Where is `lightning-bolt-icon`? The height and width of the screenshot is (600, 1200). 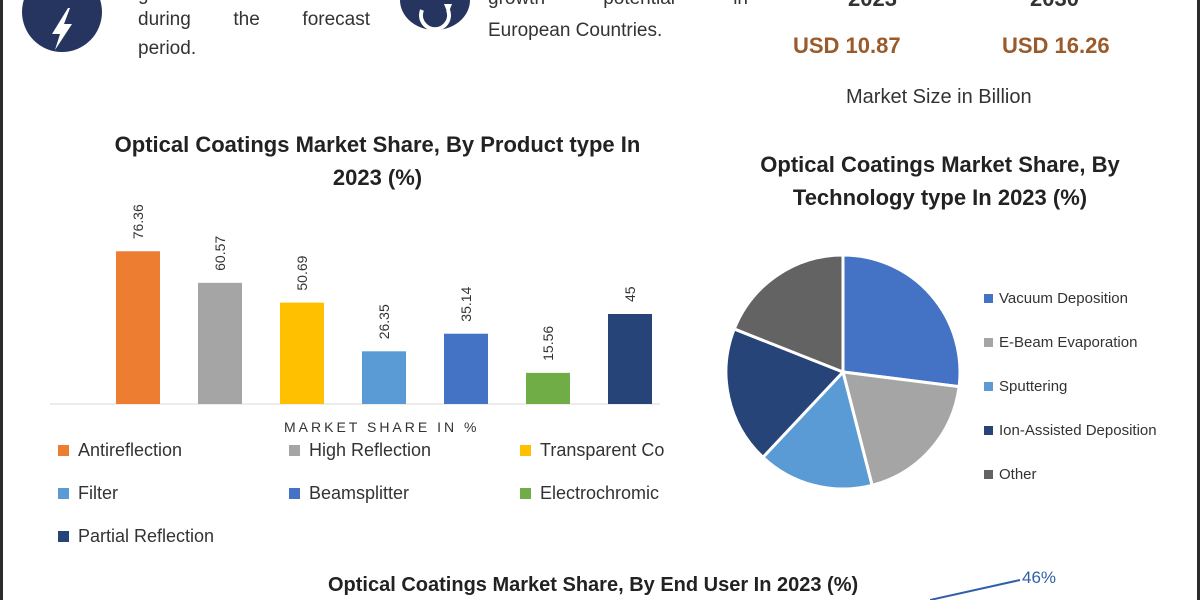
lightning-bolt-icon is located at coordinates (62, 26).